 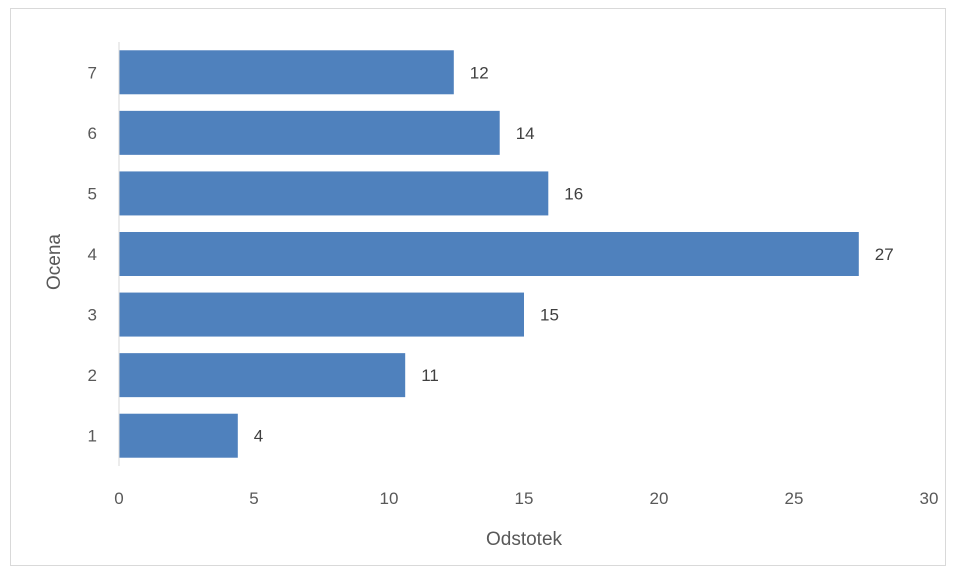 I want to click on x-tick-labels-group: 0 5 10 15 20 25 30, so click(x=526, y=498).